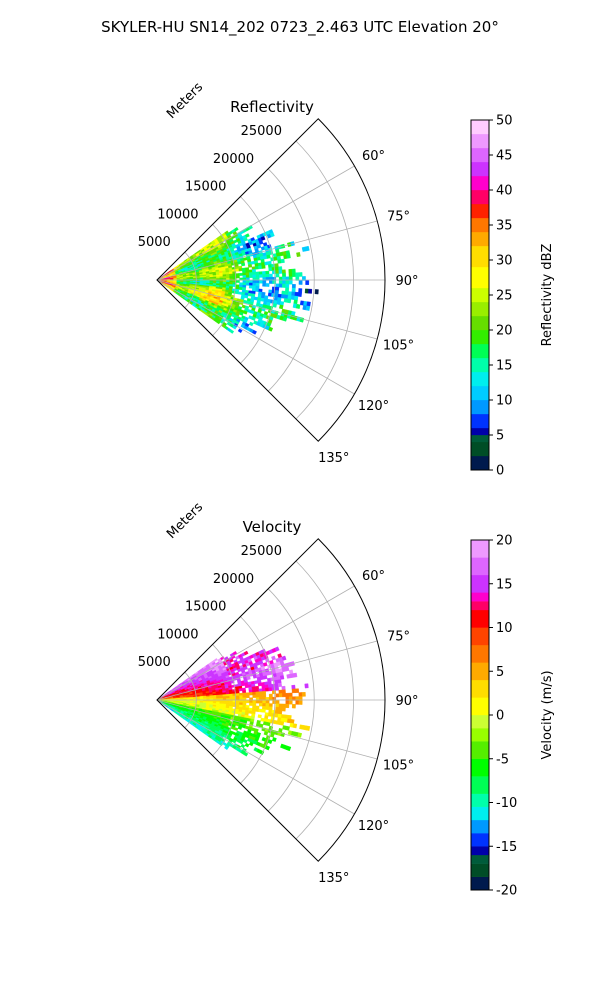 This screenshot has height=1000, width=600. What do you see at coordinates (504, 226) in the screenshot?
I see `colorbar-tick-label: 35` at bounding box center [504, 226].